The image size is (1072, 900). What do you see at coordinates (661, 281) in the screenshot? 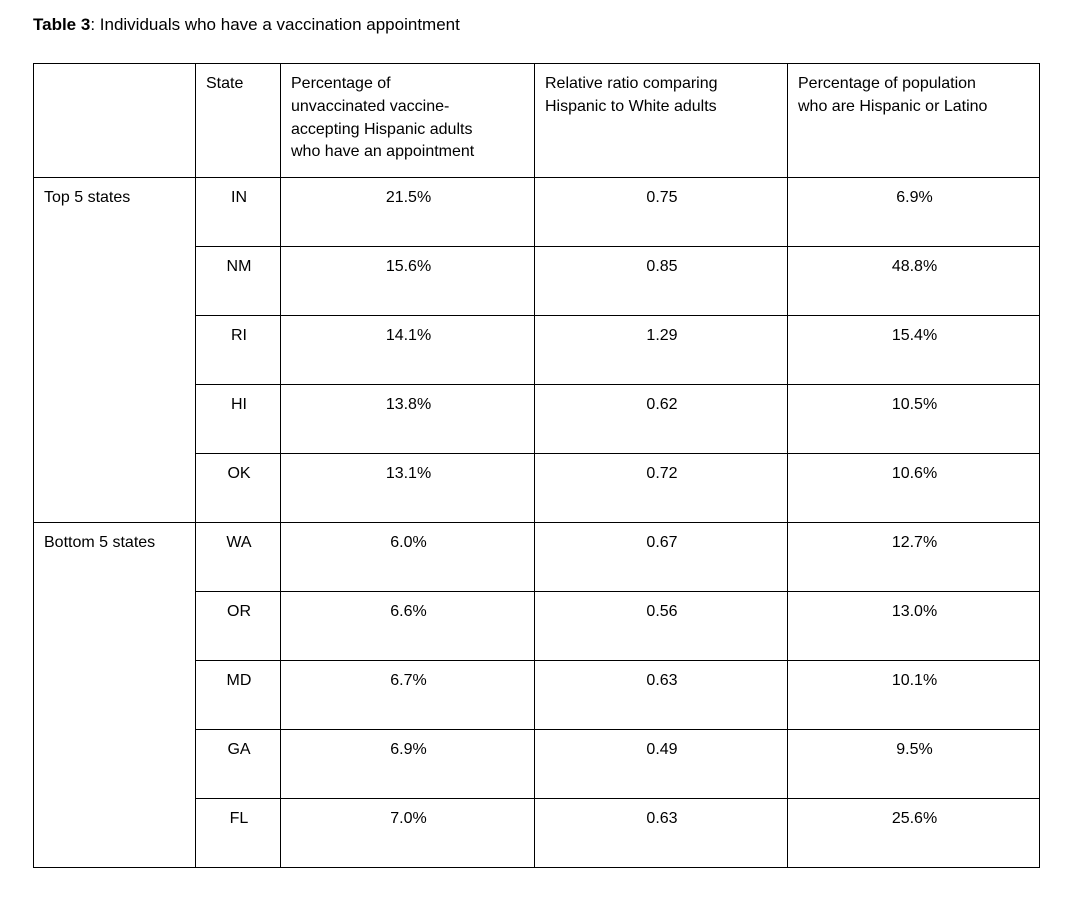
I see `cell-relative-ratio: 0.85` at bounding box center [661, 281].